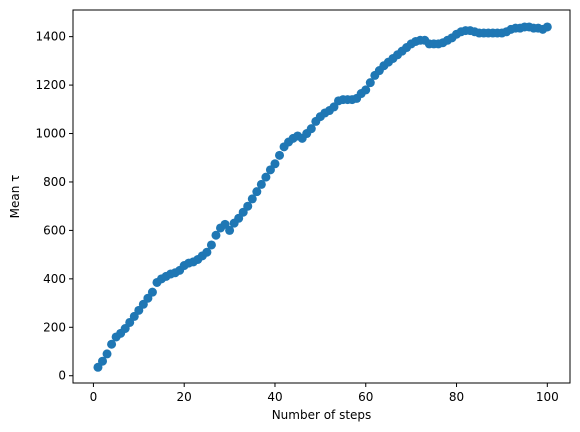 Image resolution: width=580 pixels, height=432 pixels. Describe the element at coordinates (15, 197) in the screenshot. I see `y-axis-label: Mean τ` at that location.